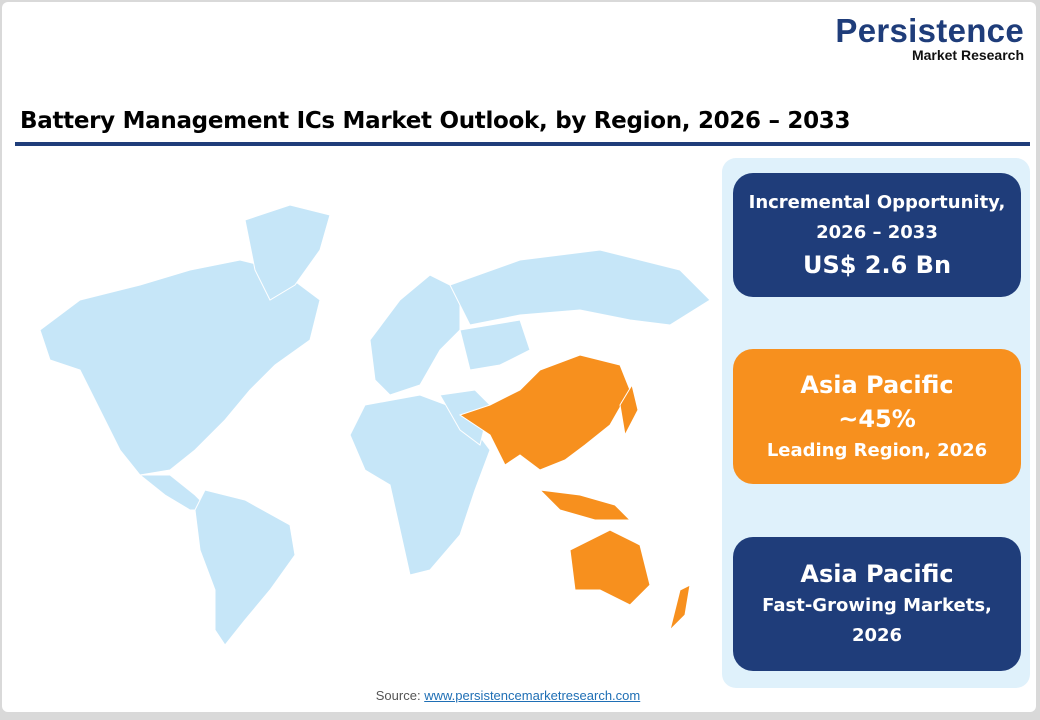  Describe the element at coordinates (415, 335) in the screenshot. I see `map-europe` at that location.